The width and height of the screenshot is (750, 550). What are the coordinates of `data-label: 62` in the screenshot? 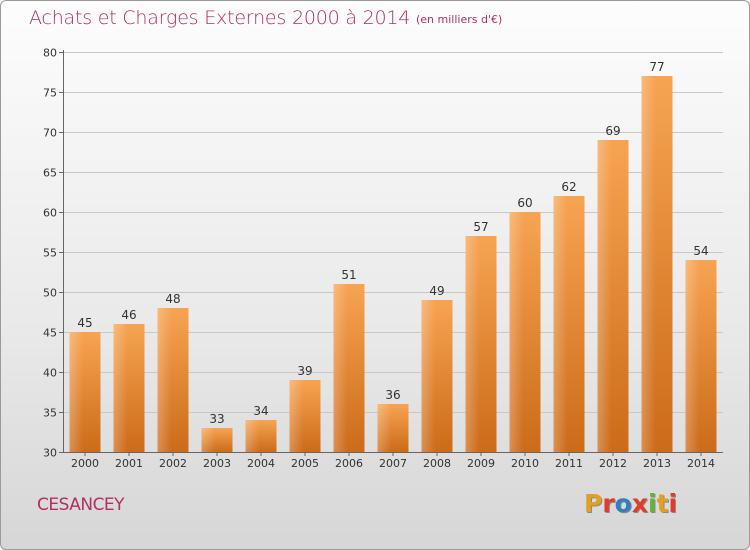 It's located at (568, 187).